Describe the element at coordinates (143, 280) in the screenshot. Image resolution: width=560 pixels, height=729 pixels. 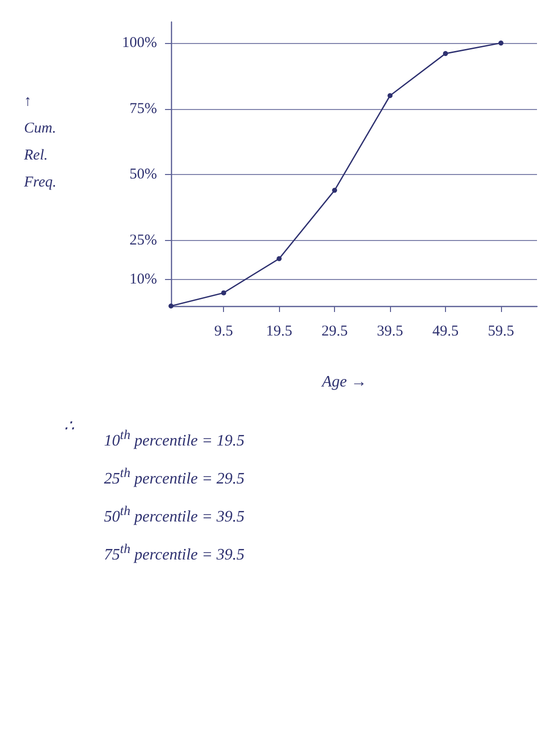
I see `y-tick-label: 10%` at that location.